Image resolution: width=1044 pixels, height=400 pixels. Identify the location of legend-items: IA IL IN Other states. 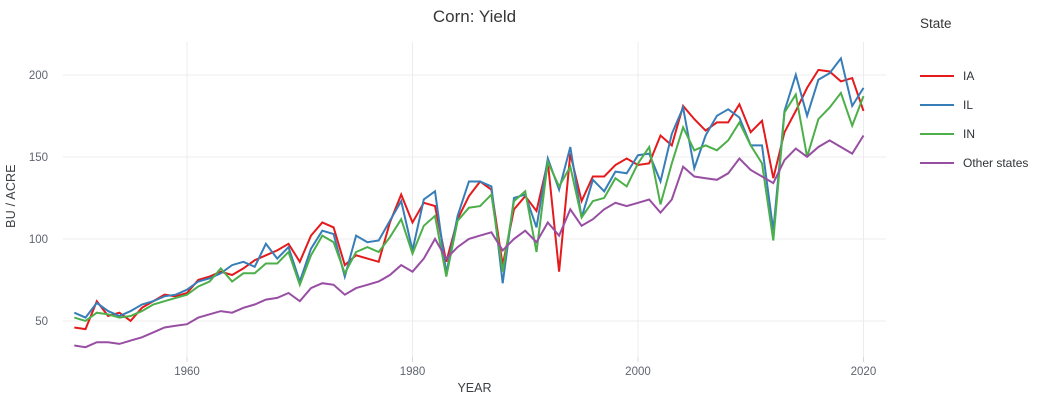
(974, 119).